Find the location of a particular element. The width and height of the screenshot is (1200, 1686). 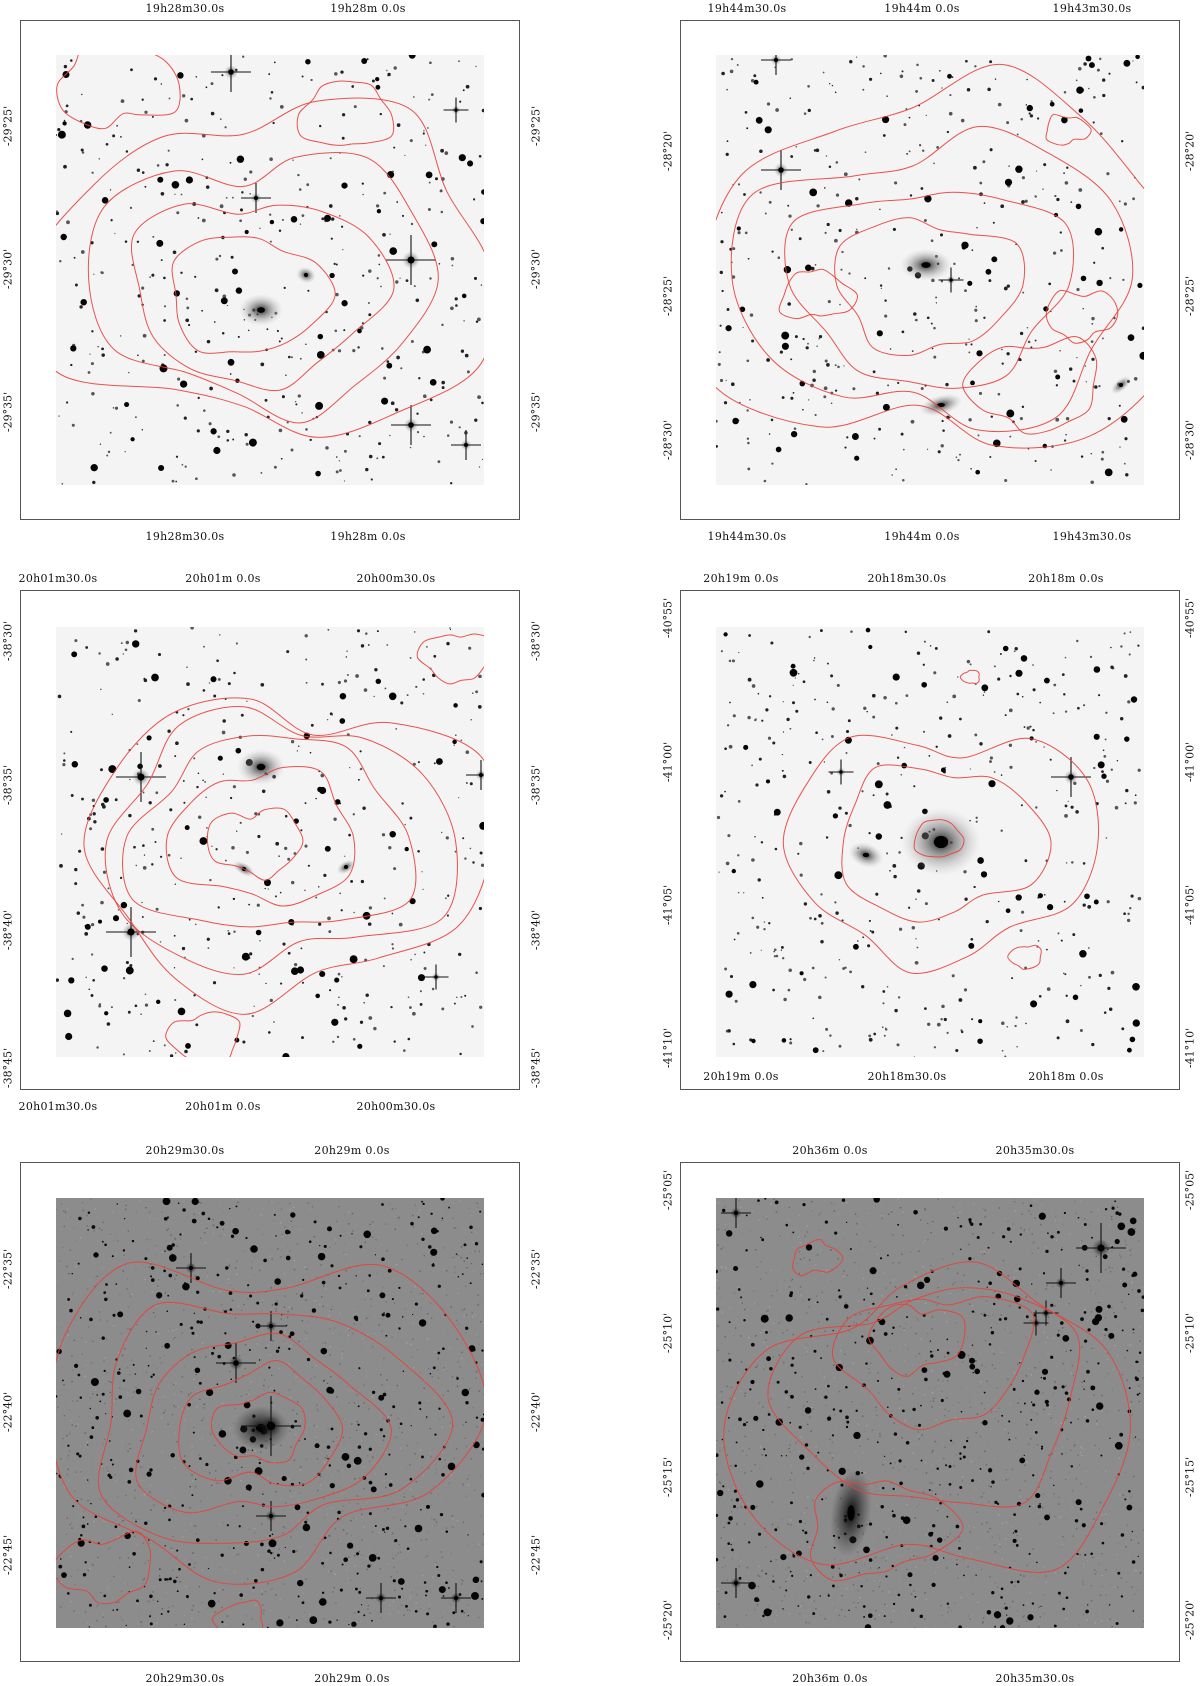

panel-6-dec-right-4: -25°20' is located at coordinates (1190, 1620).